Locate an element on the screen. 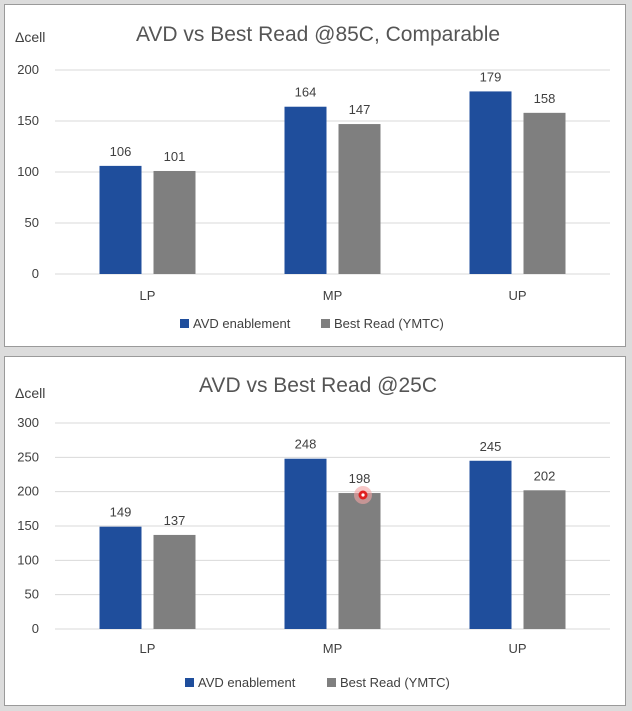 This screenshot has width=632, height=711. data-label: 147 is located at coordinates (360, 109).